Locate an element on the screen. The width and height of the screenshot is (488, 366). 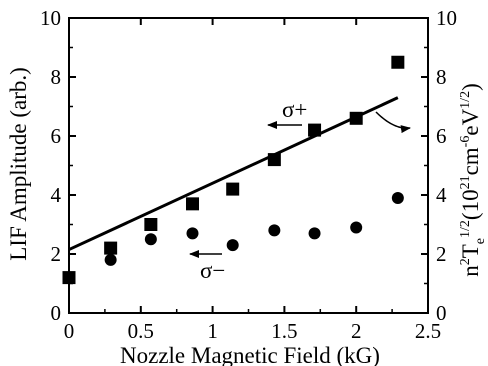
y-right-title-n: n is located at coordinates (470, 271).